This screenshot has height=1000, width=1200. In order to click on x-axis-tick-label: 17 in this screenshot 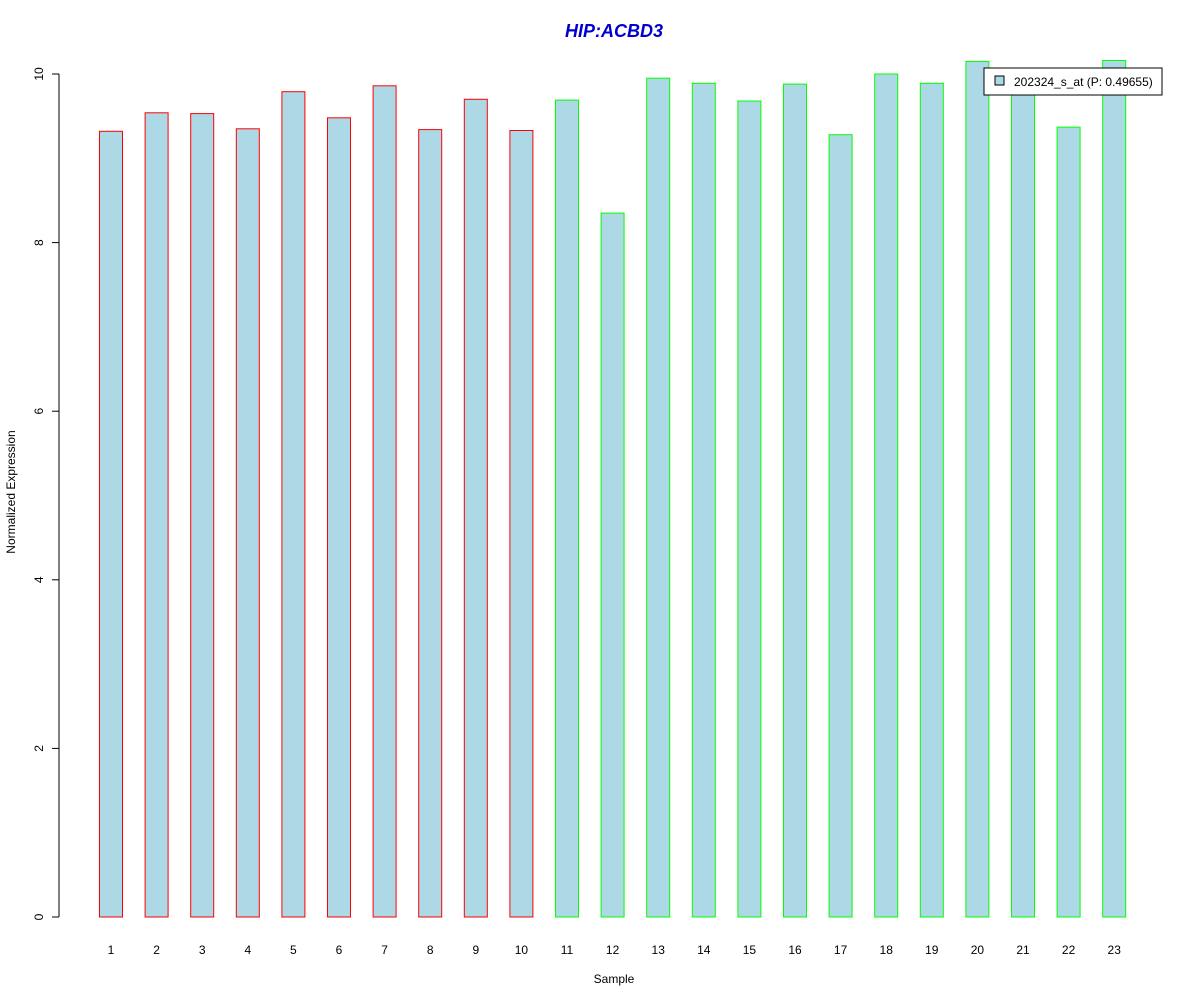, I will do `click(841, 950)`.